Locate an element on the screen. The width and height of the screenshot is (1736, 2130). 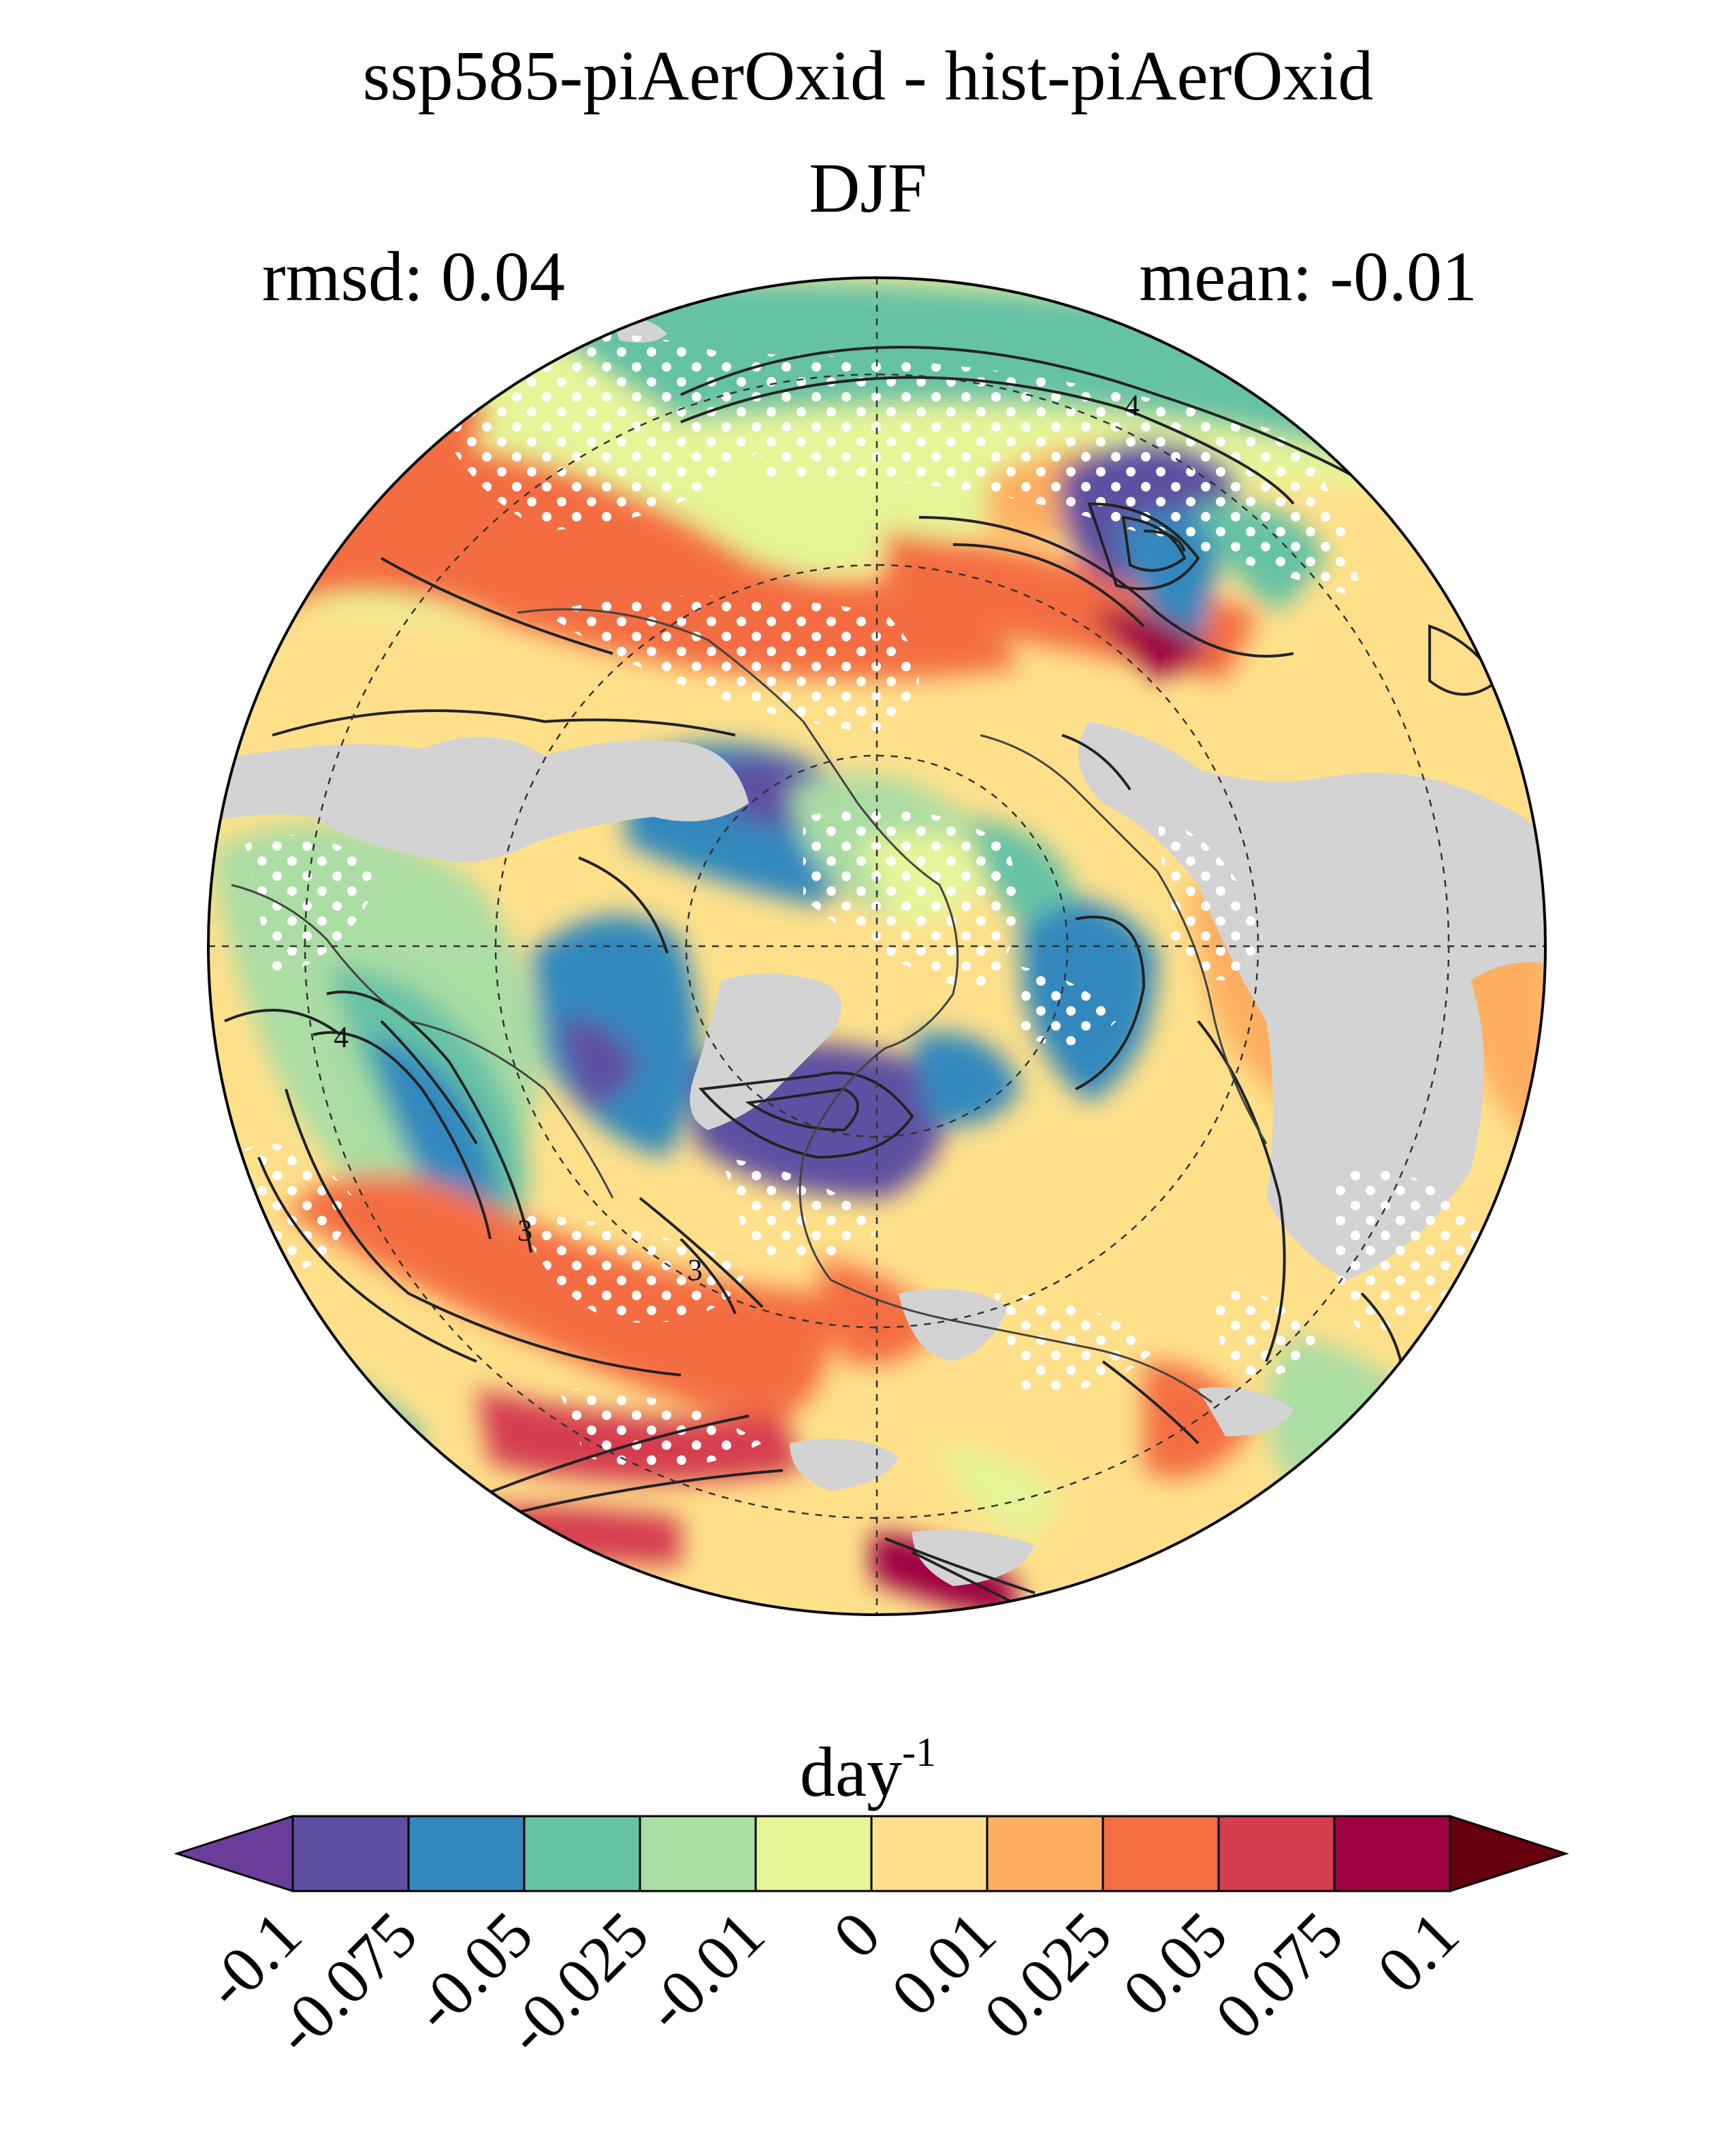
colorbar-tick-label: 0.025 is located at coordinates (1047, 1974).